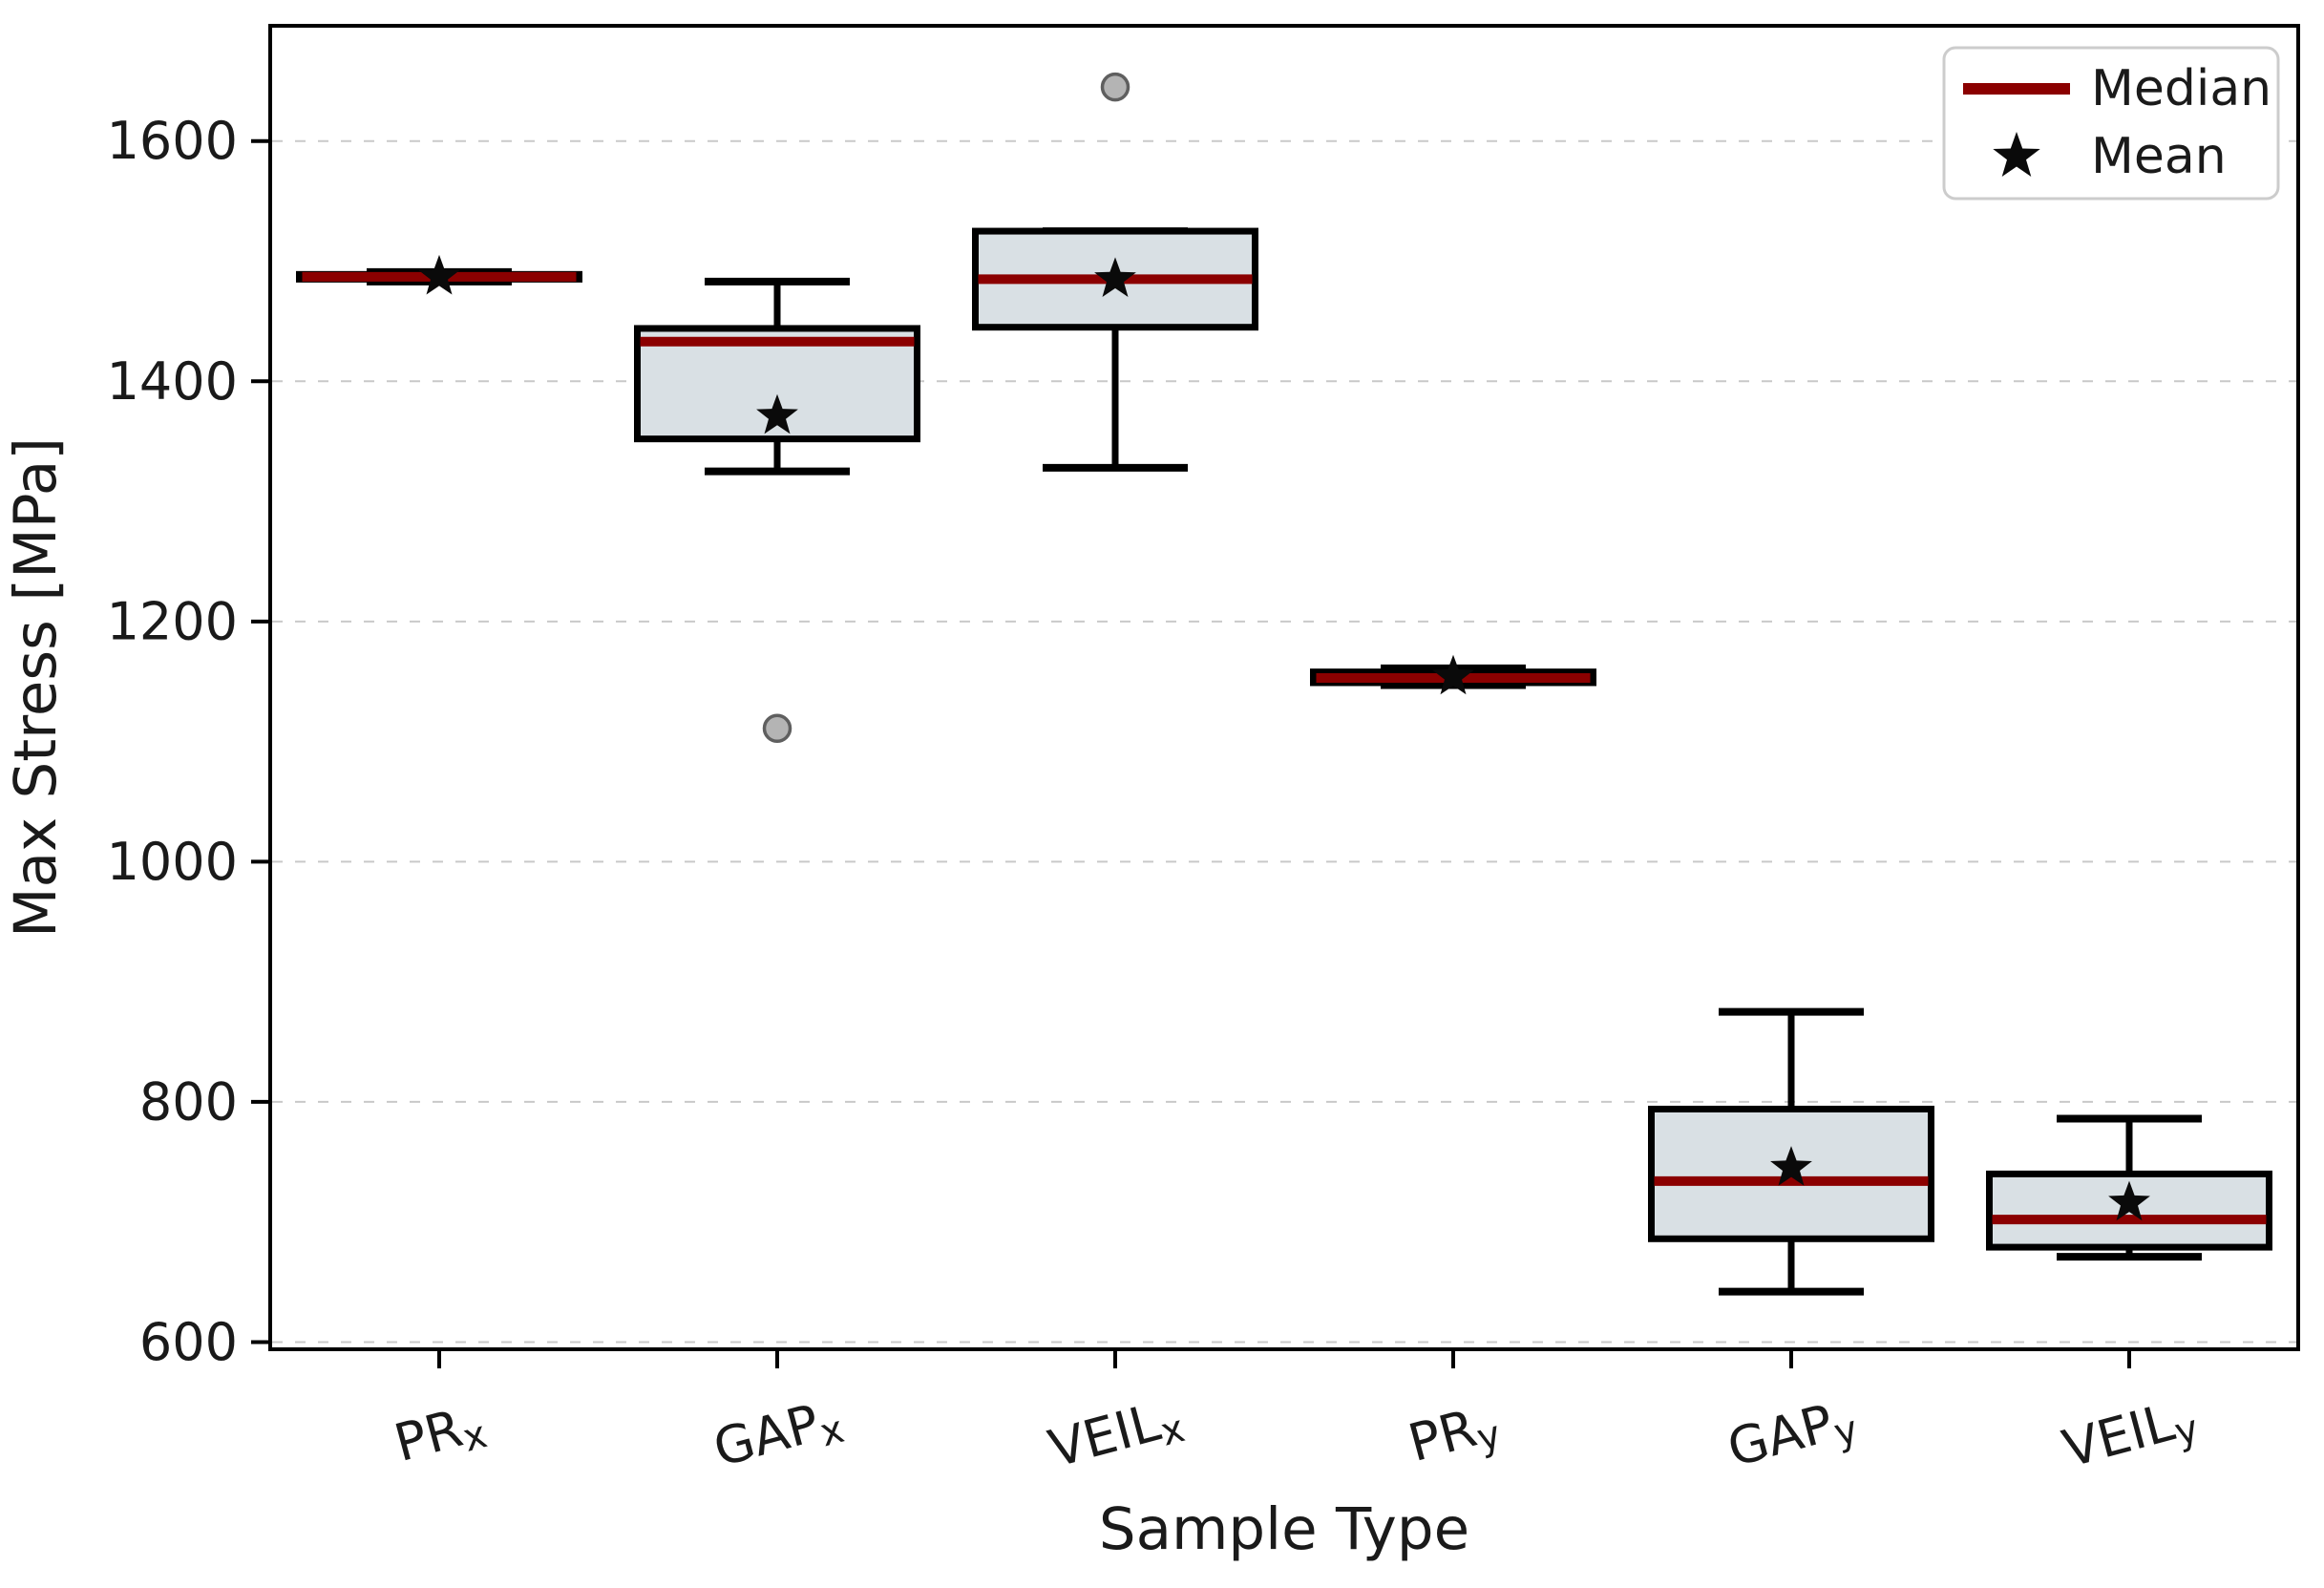 Image resolution: width=2324 pixels, height=1588 pixels. Describe the element at coordinates (2111, 123) in the screenshot. I see `legend: Median Mean` at that location.